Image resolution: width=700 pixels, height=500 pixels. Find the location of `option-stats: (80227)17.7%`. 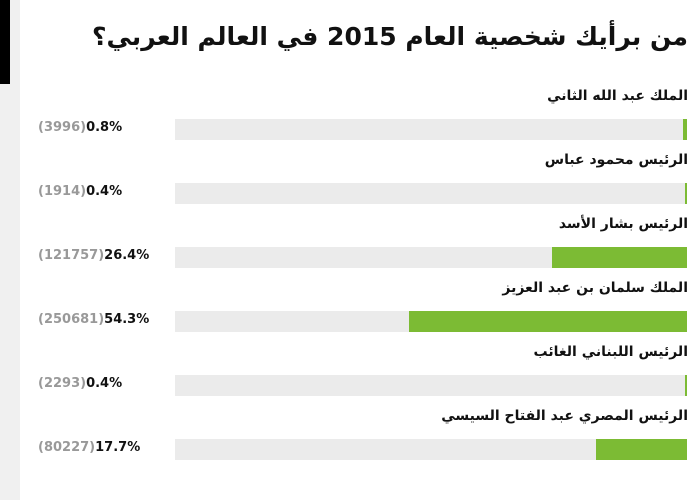

option-stats: (80227)17.7% is located at coordinates (89, 447).